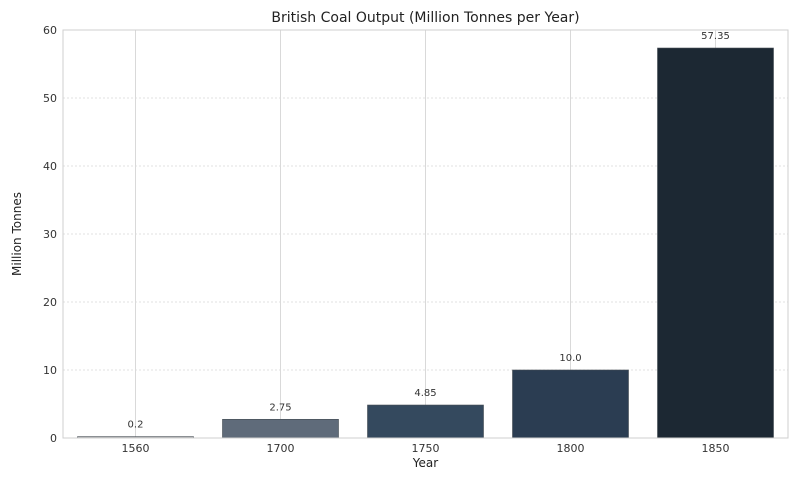 The height and width of the screenshot is (480, 800). Describe the element at coordinates (281, 448) in the screenshot. I see `x-tick-label: 1700` at that location.